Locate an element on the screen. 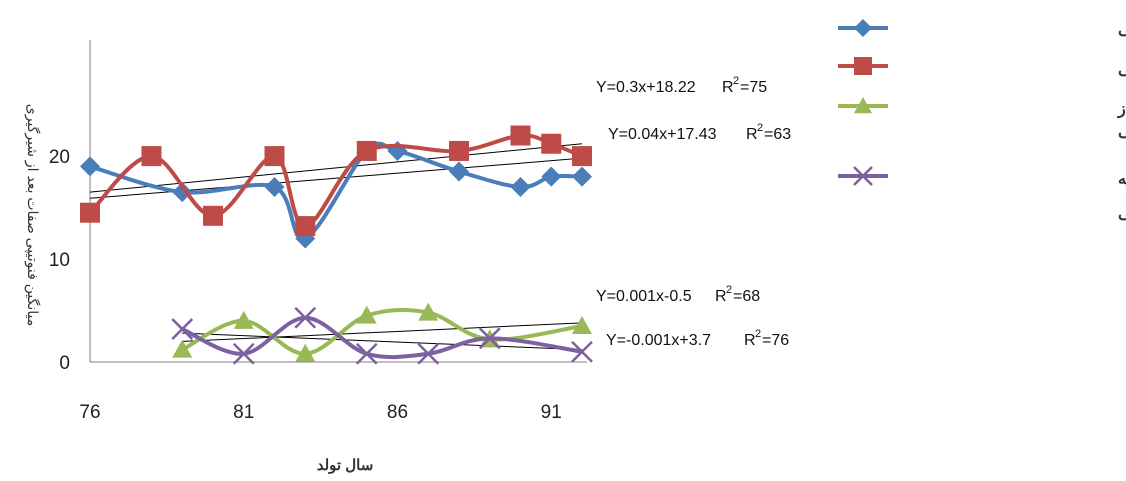  equation-text: Y=0.04x+17.43 is located at coordinates (662, 134).